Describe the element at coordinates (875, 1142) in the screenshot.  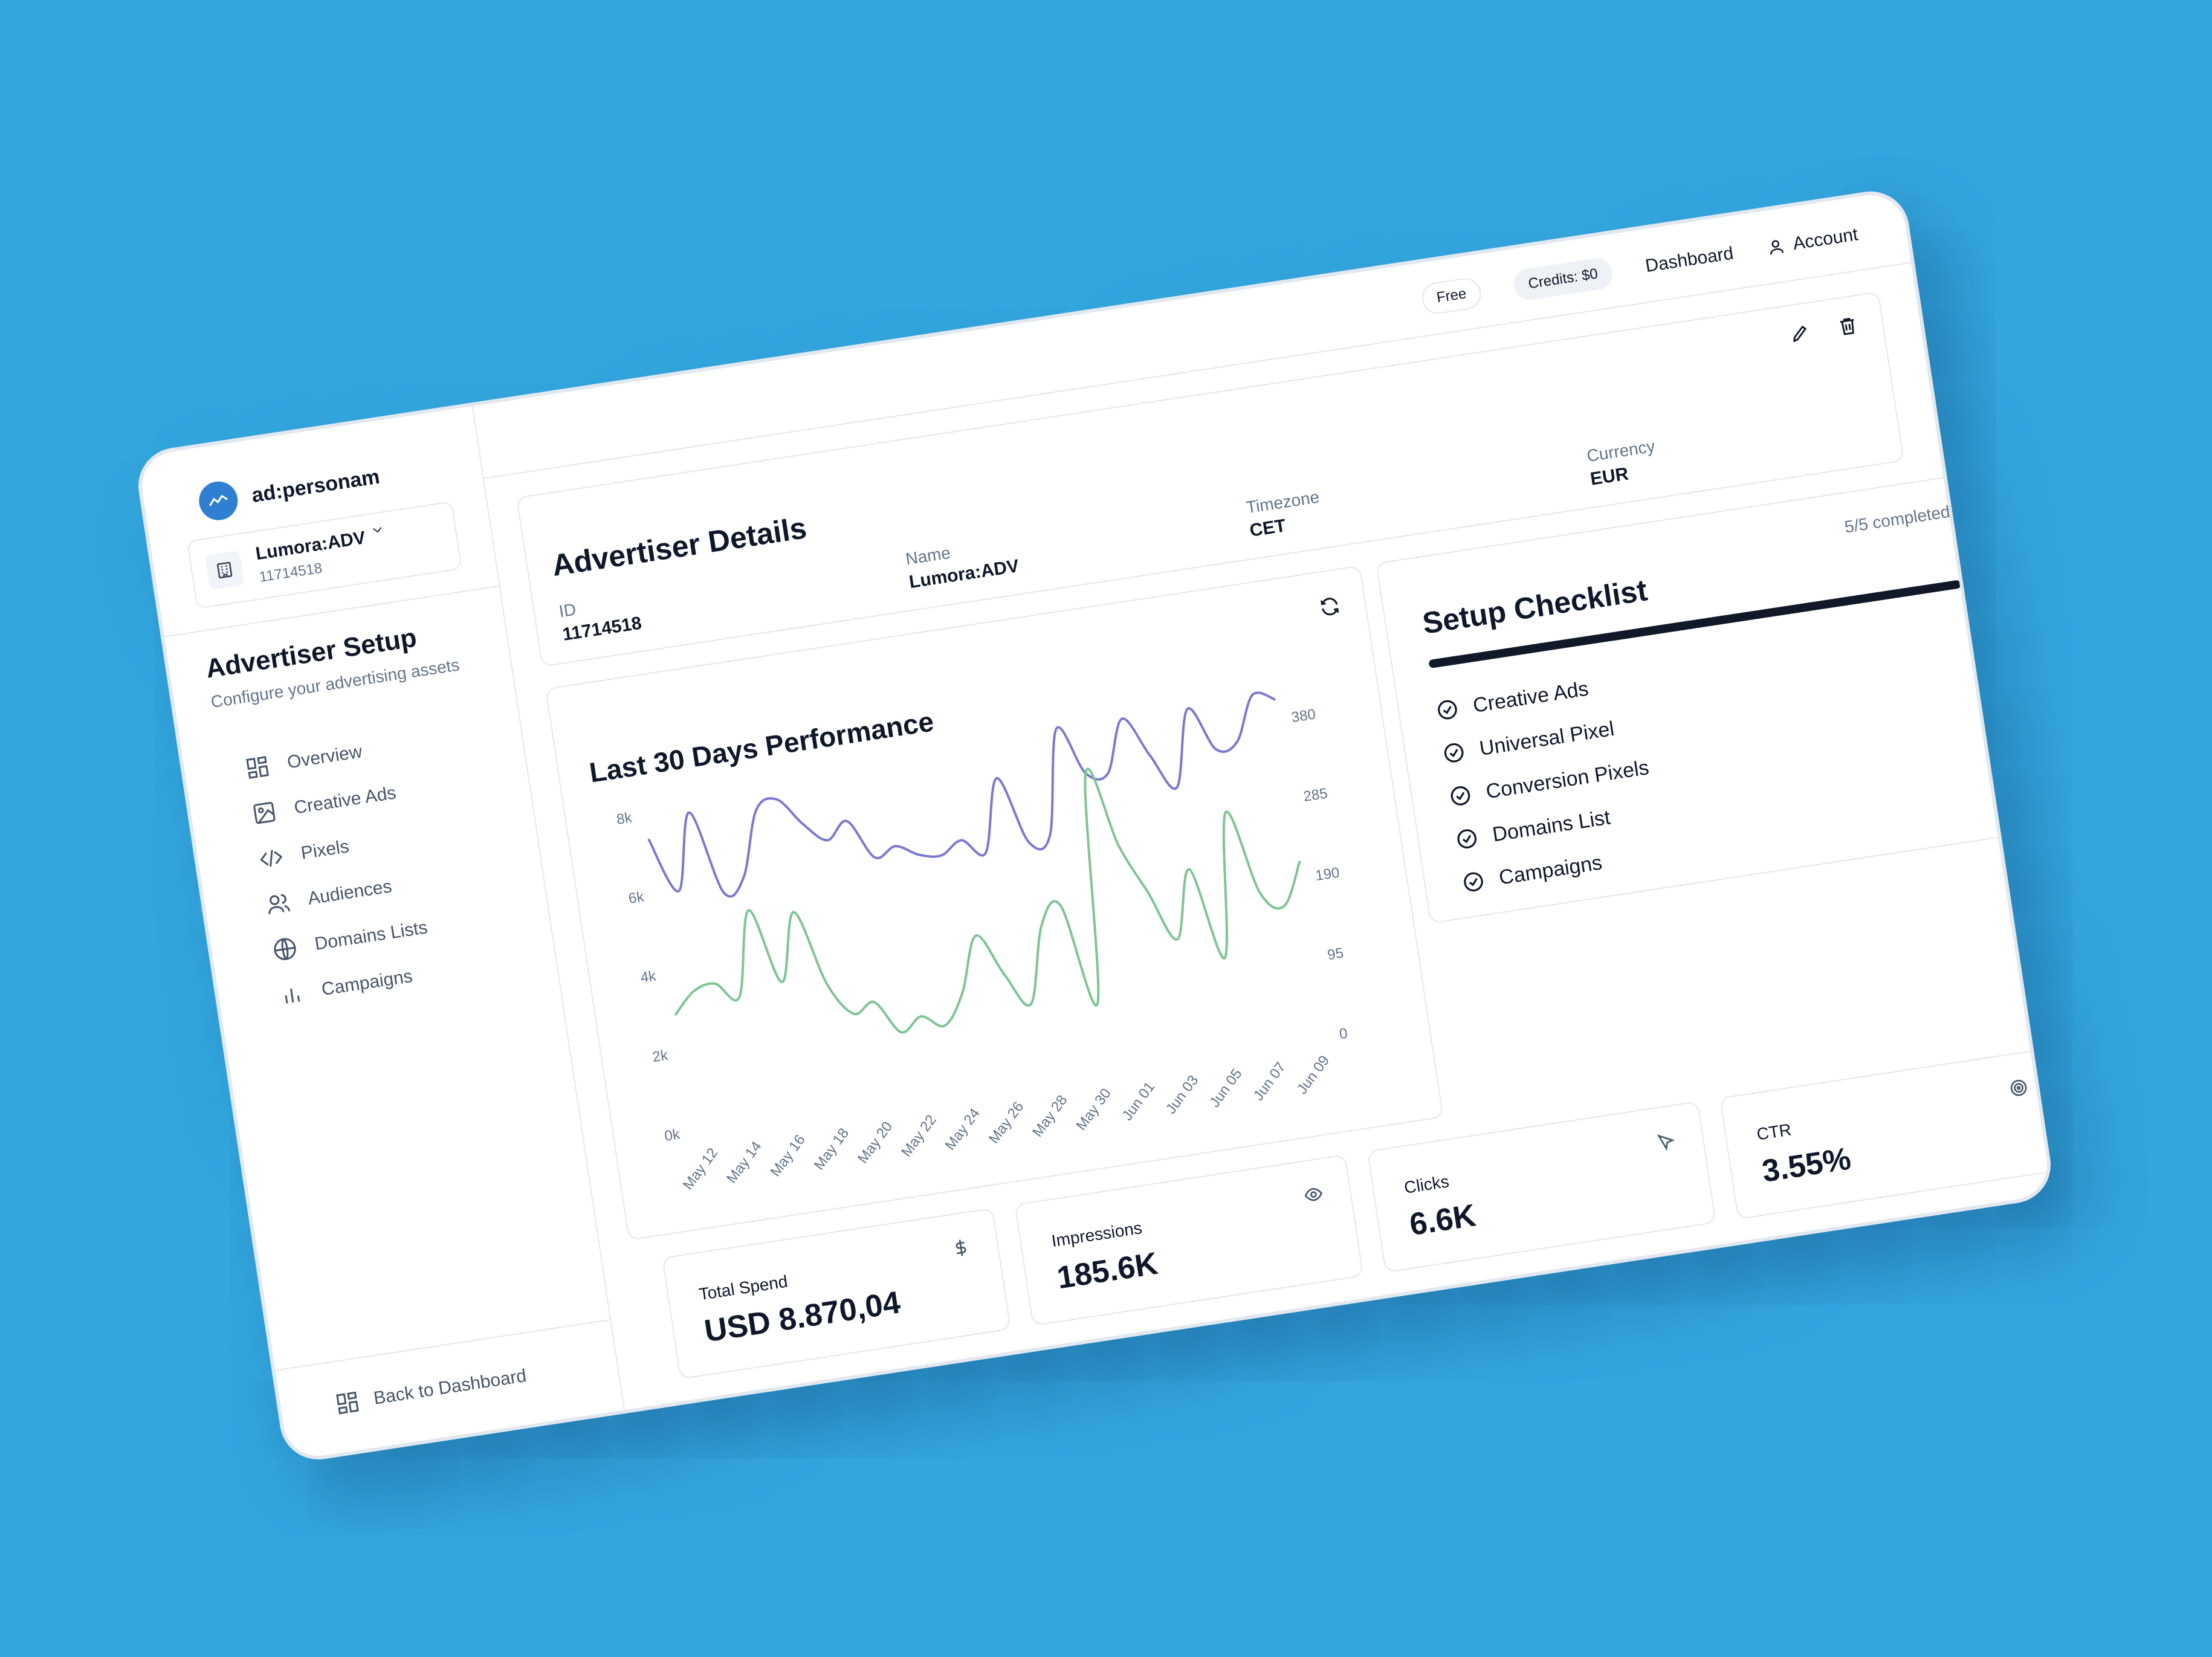
I see `x-tick-label: May 20` at that location.